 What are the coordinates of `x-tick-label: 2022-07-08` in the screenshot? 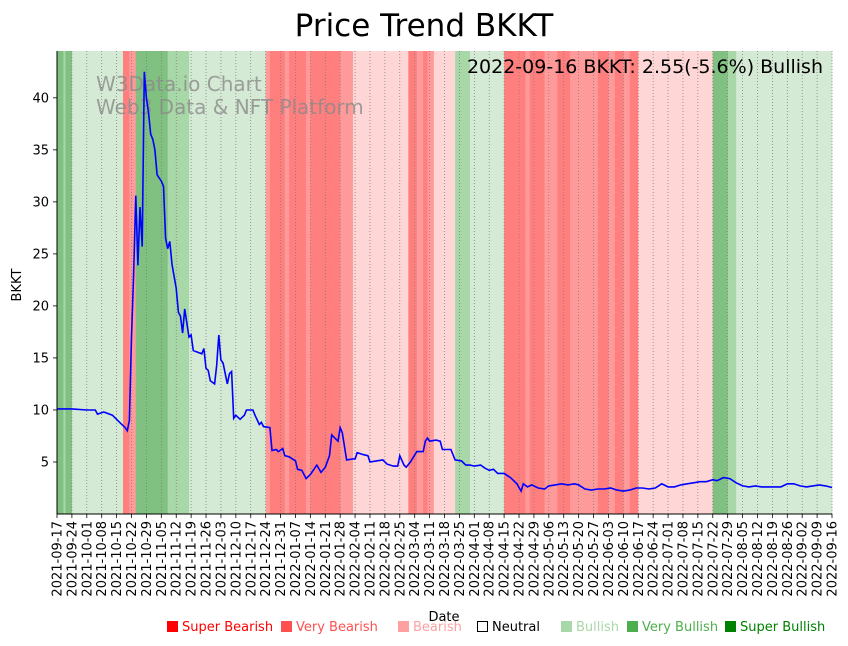 It's located at (683, 559).